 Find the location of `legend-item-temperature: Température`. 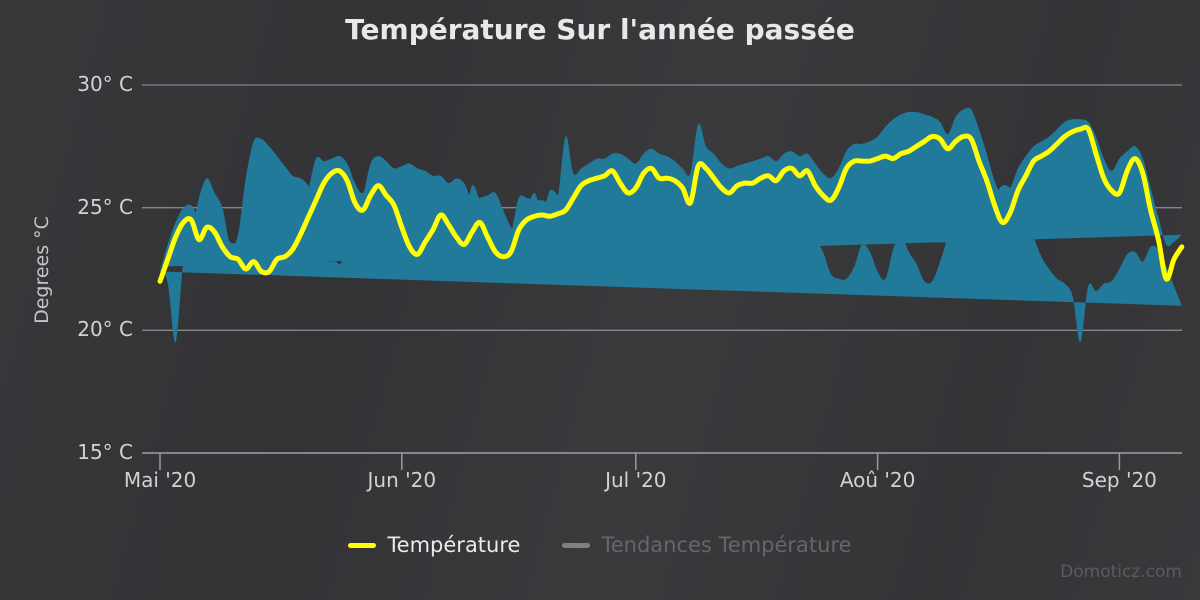

legend-item-temperature: Température is located at coordinates (434, 545).